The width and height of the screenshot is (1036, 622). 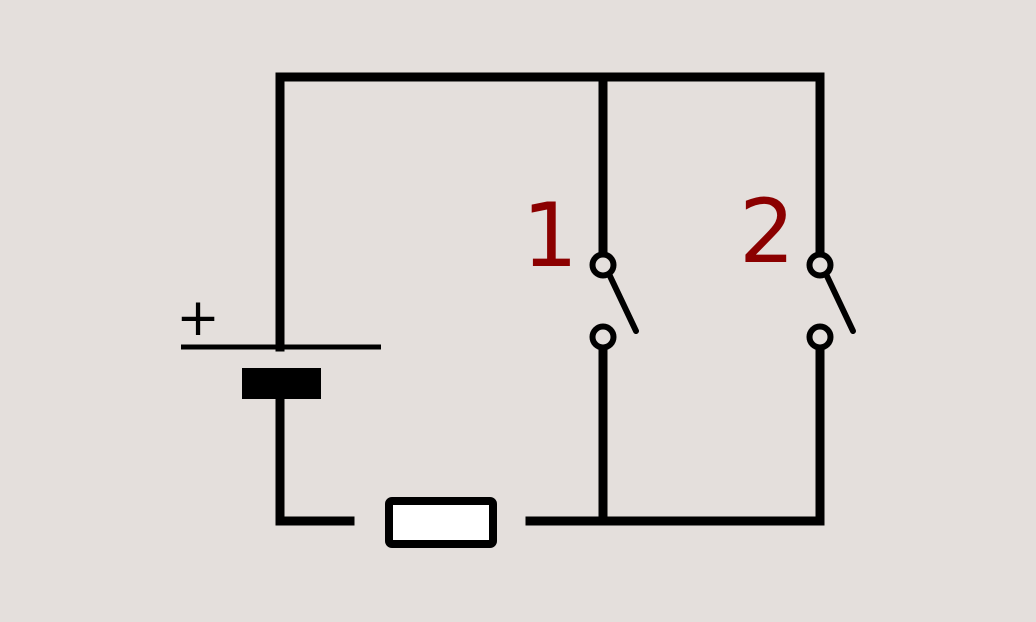 What do you see at coordinates (315, 458) in the screenshot?
I see `wire-bottom-left` at bounding box center [315, 458].